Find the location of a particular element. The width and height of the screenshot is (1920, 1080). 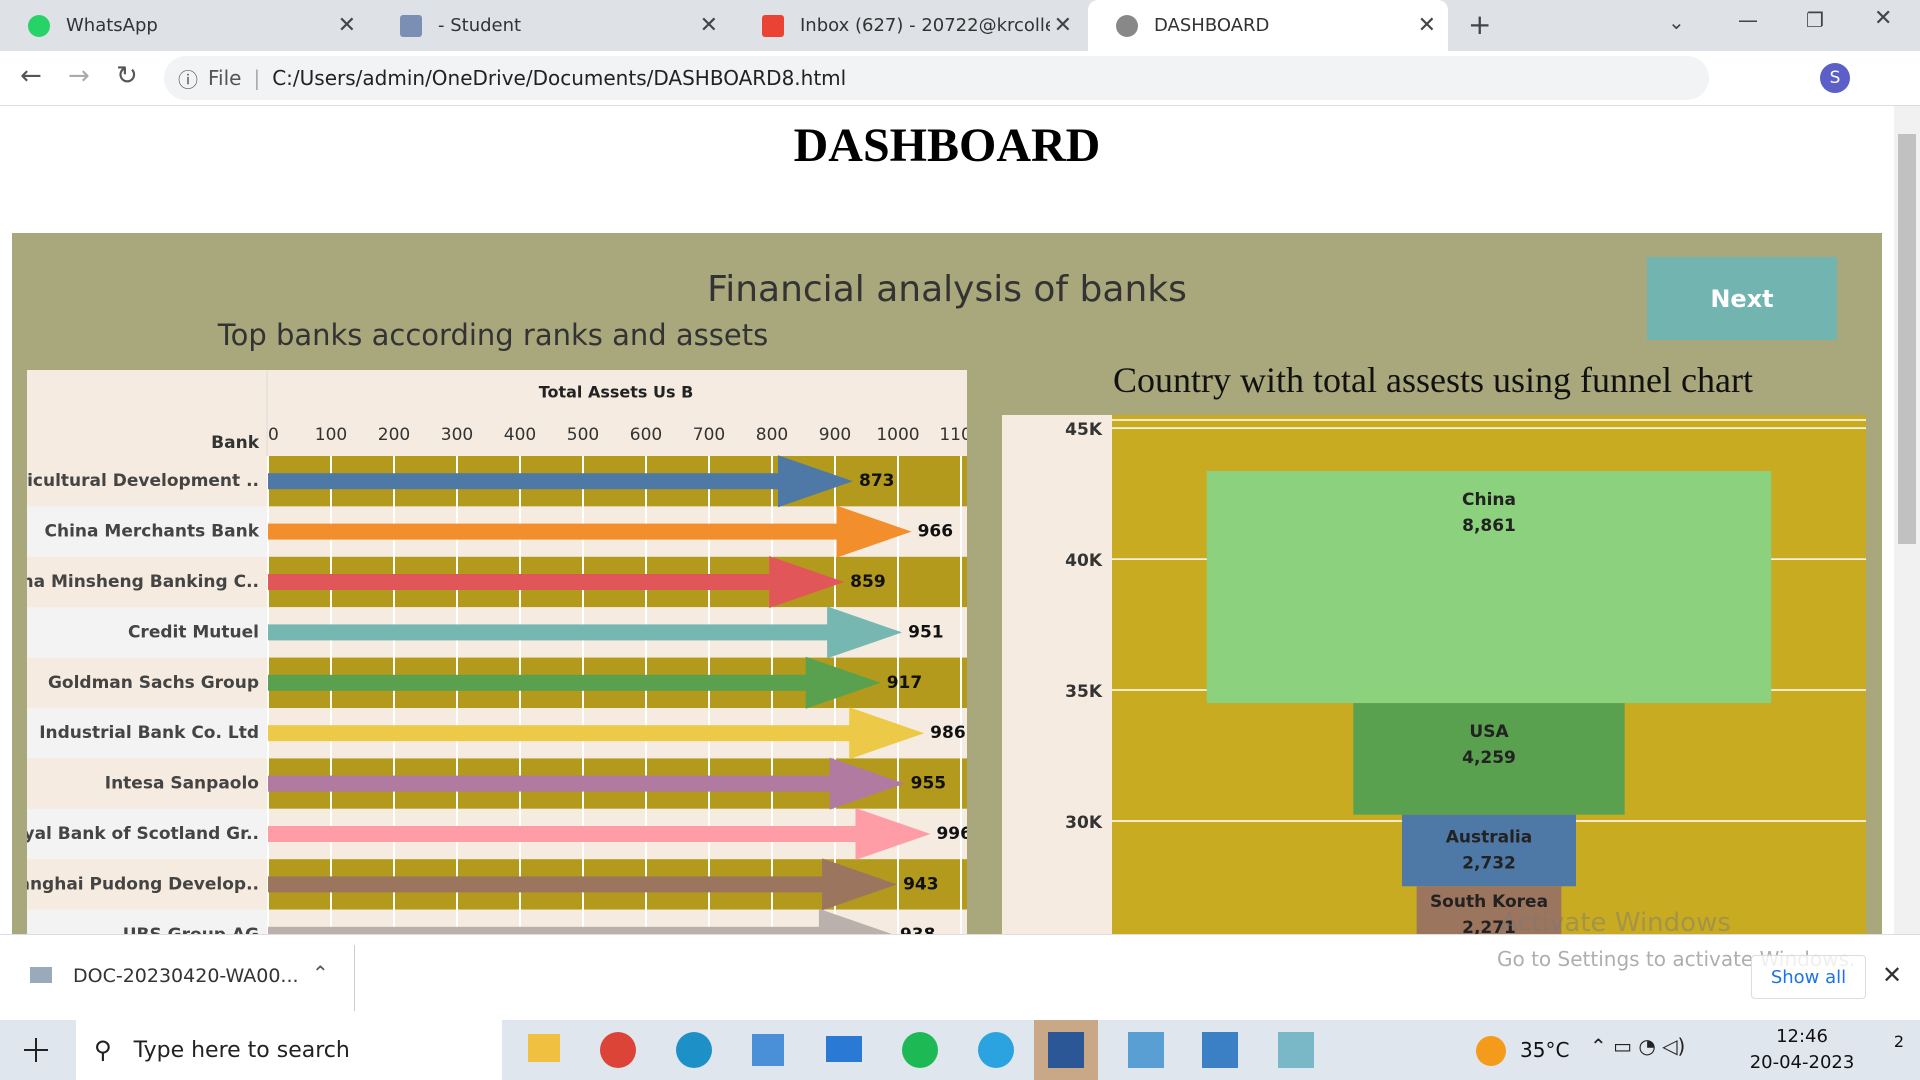

start-button is located at coordinates (36, 1050).